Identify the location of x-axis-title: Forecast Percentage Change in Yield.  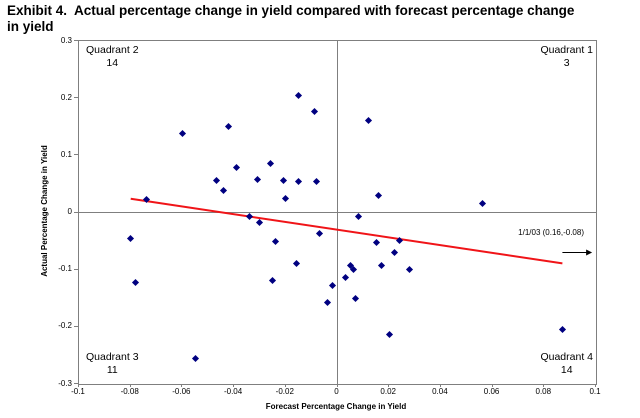
(336, 406).